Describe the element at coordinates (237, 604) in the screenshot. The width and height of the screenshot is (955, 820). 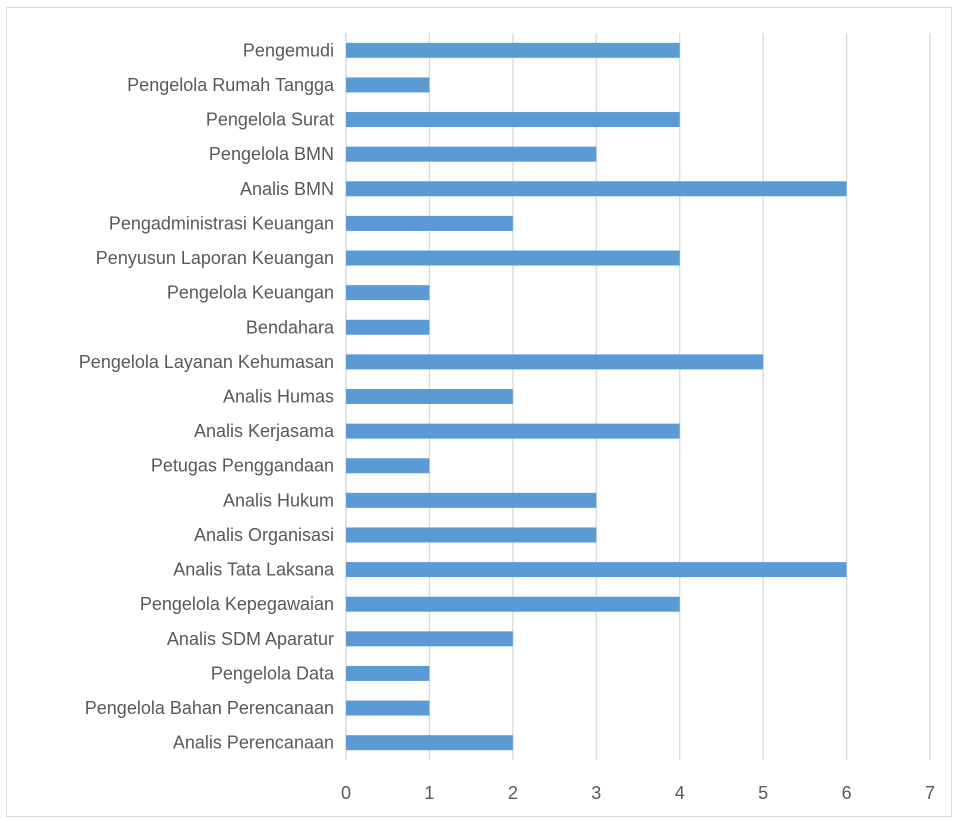
I see `category-label: Pengelola Kepegawaian` at that location.